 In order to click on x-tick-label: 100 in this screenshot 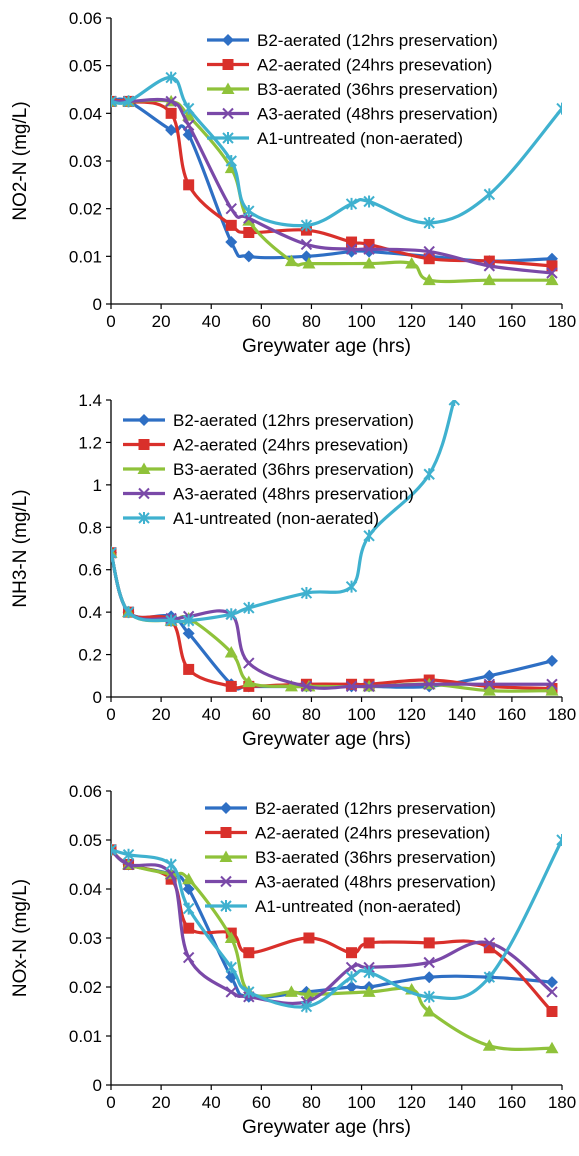, I will do `click(361, 714)`.